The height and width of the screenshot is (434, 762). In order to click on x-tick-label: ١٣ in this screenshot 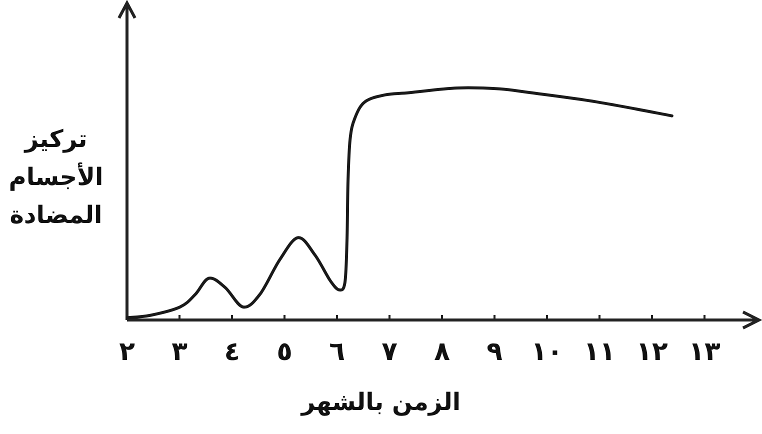, I will do `click(704, 352)`.